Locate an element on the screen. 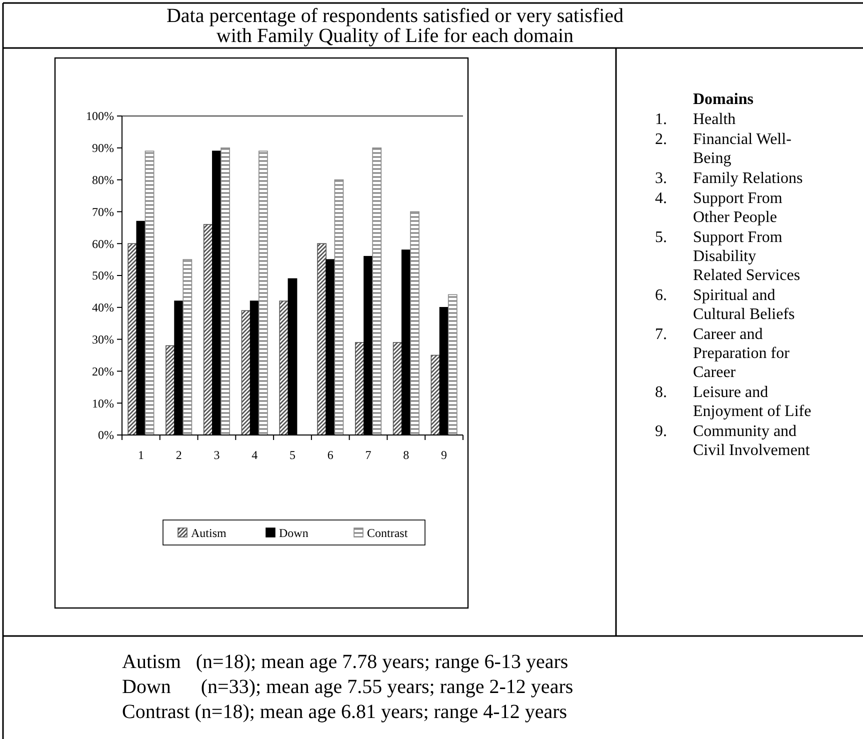 This screenshot has height=739, width=863. text: 1. Health is located at coordinates (695, 119).